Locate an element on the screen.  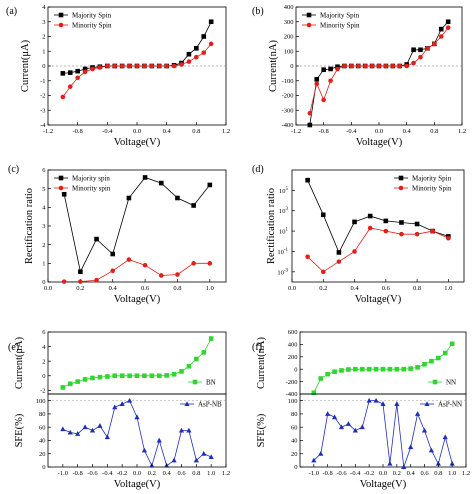
y-tick-label: 400 is located at coordinates (289, 7).